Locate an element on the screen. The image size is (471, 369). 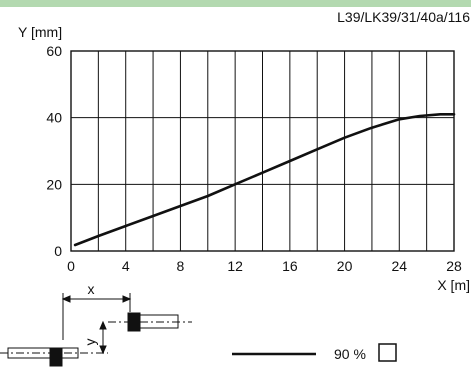
x-arrow-right is located at coordinates (127, 299).